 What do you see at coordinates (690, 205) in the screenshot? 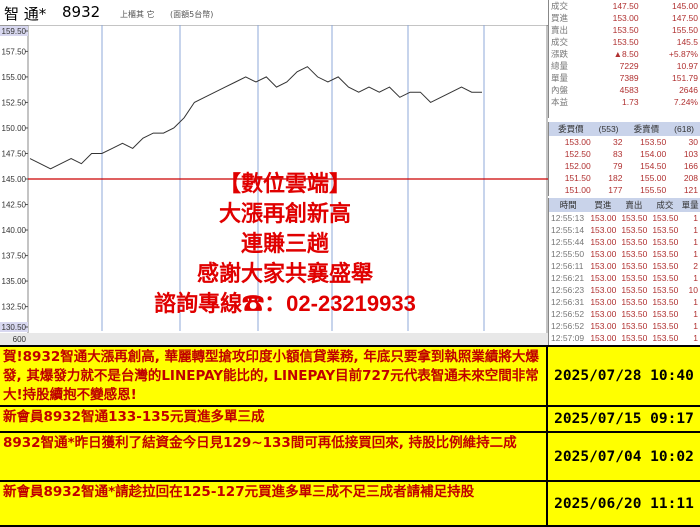
I see `header-cell: 單量` at bounding box center [690, 205].